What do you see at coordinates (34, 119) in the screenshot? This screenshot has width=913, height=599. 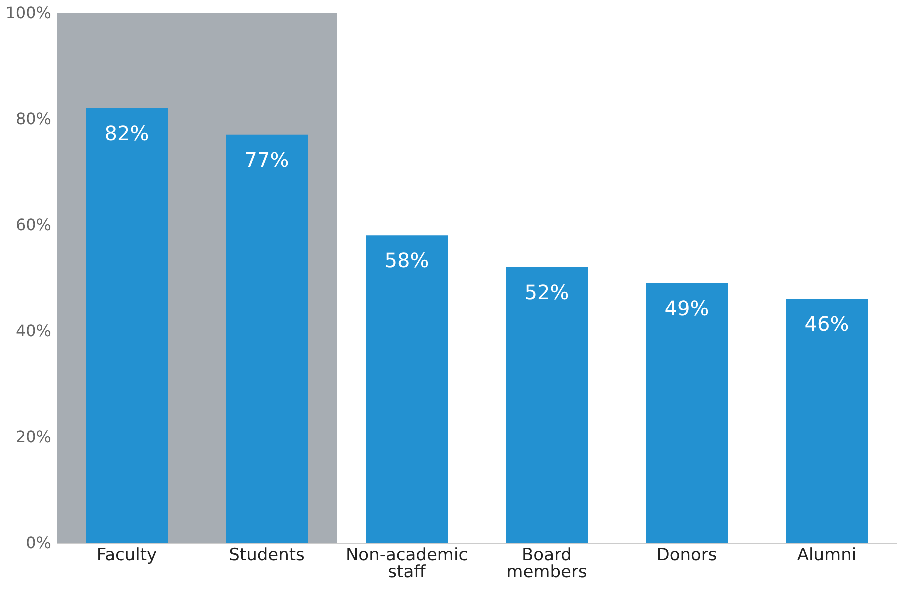 I see `y-tick-label: 80%` at bounding box center [34, 119].